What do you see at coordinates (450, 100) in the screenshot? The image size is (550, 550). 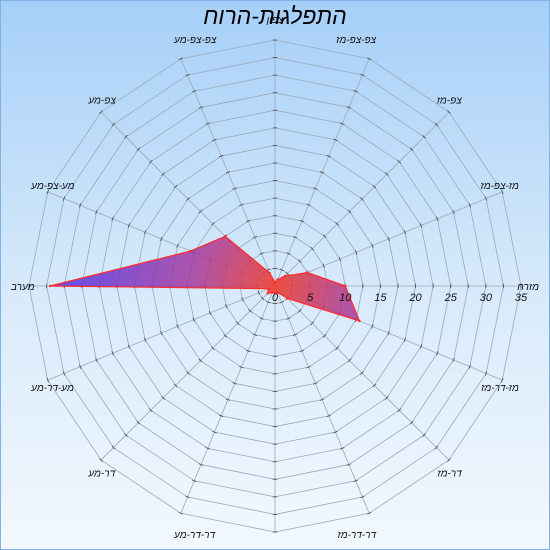 I see `direction-label: צפ-מז` at bounding box center [450, 100].